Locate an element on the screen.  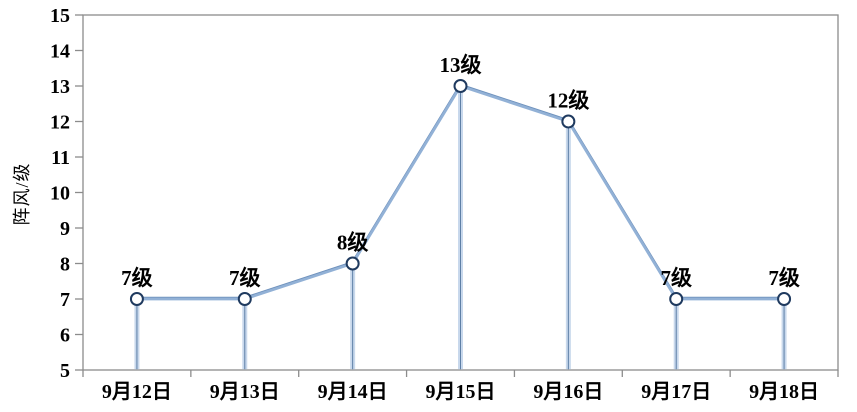
x-tick-label: 9月12日 is located at coordinates (137, 392).